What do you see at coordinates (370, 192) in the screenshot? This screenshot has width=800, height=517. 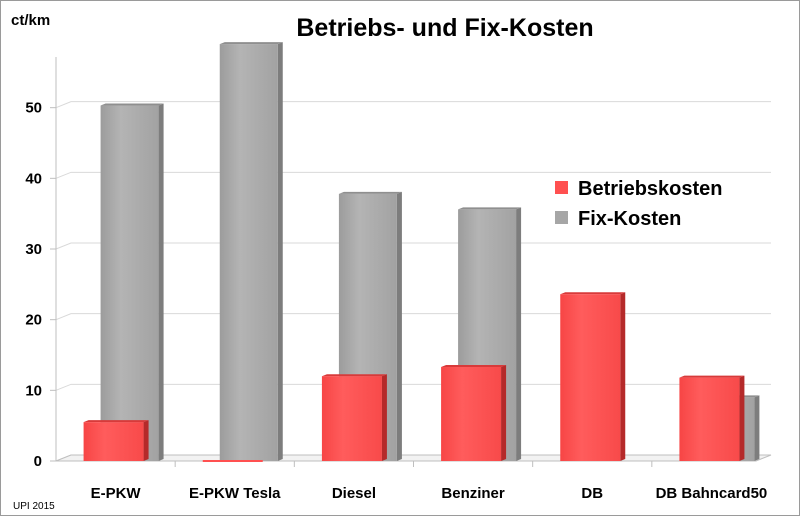 I see `bar-fix-2-top` at bounding box center [370, 192].